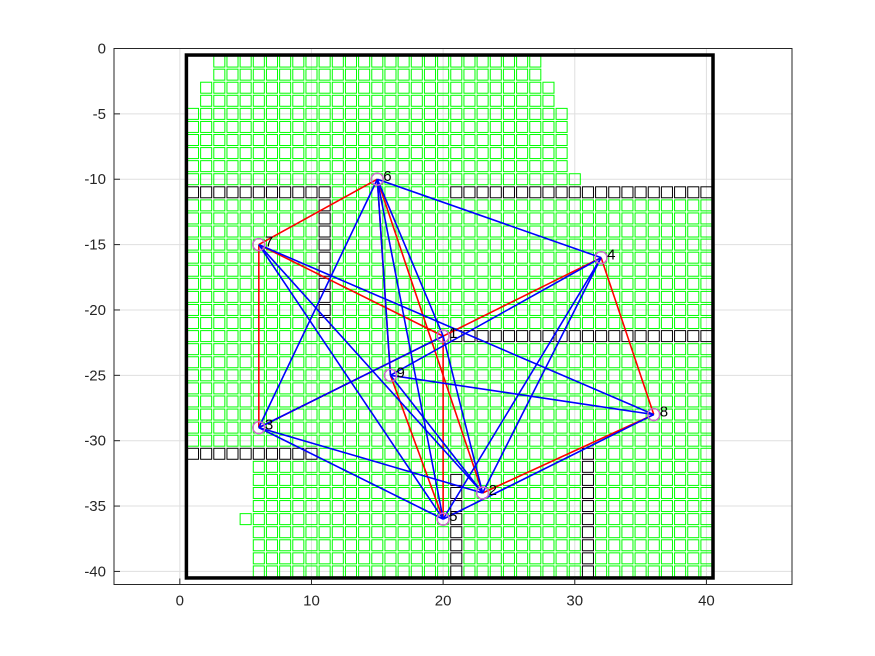  I want to click on y-tick-label: 0, so click(102, 49).